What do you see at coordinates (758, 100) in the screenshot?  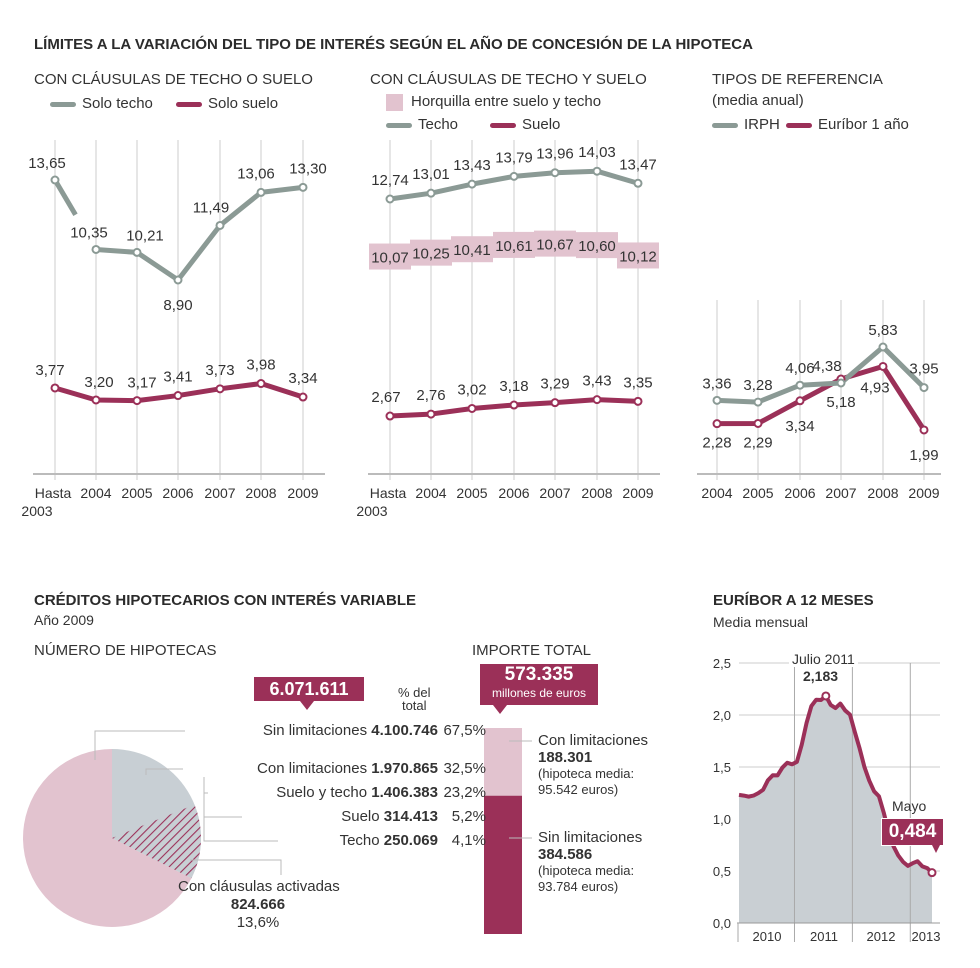 I see `panel3-subtitle: (media anual)` at bounding box center [758, 100].